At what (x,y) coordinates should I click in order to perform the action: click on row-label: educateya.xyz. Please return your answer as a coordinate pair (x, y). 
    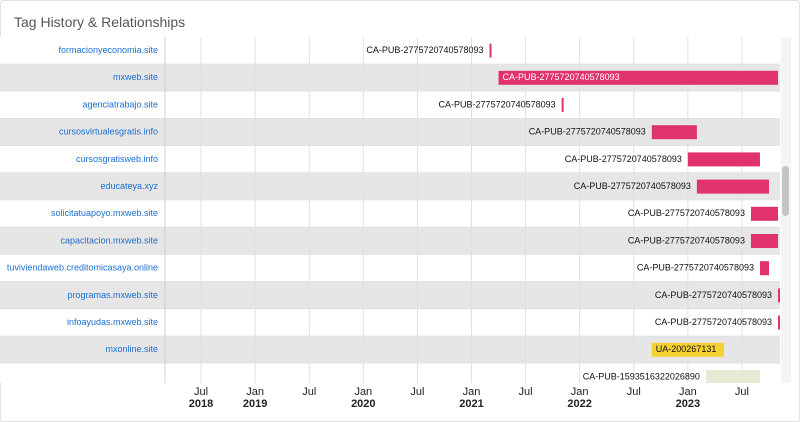
    Looking at the image, I should click on (129, 186).